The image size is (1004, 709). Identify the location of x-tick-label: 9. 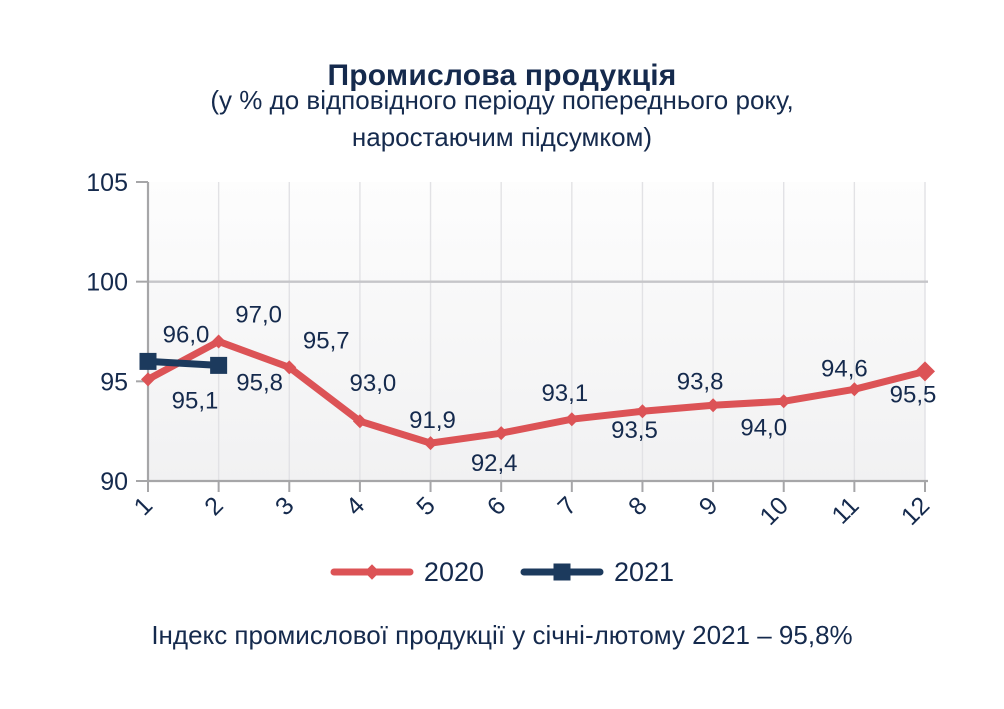
(709, 506).